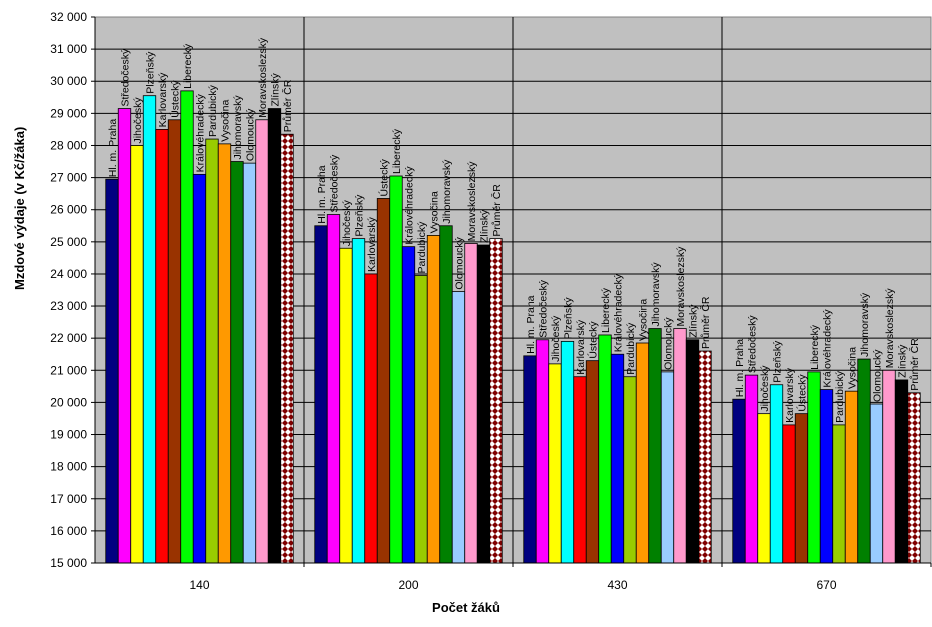 This screenshot has width=932, height=627. What do you see at coordinates (68, 563) in the screenshot?
I see `y-tick-label: 15 000` at bounding box center [68, 563].